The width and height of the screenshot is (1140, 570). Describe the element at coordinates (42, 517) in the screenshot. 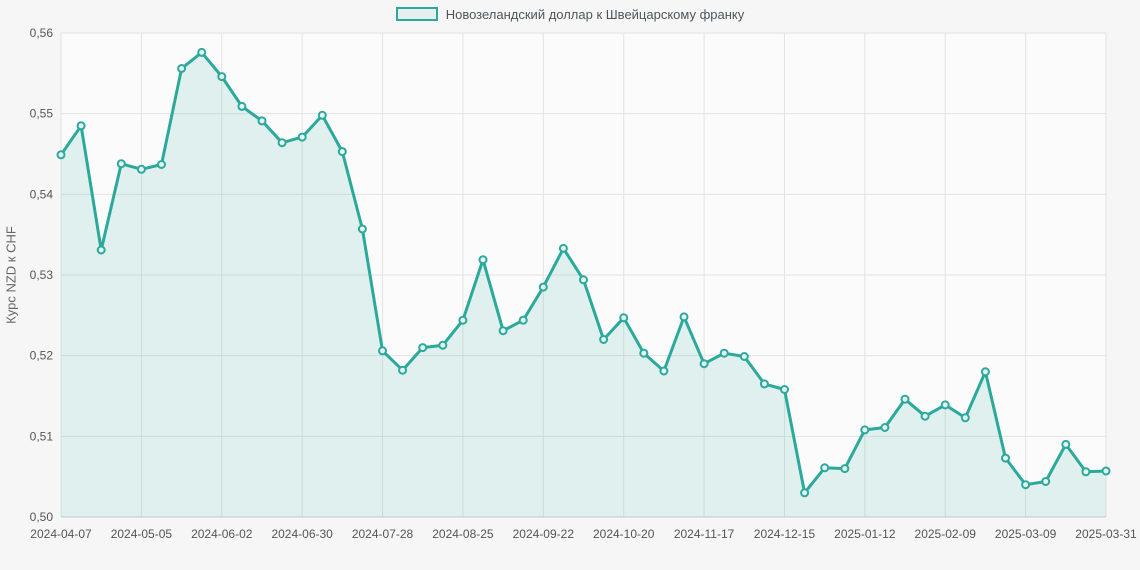

I see `y-tick-label: 0,50` at that location.